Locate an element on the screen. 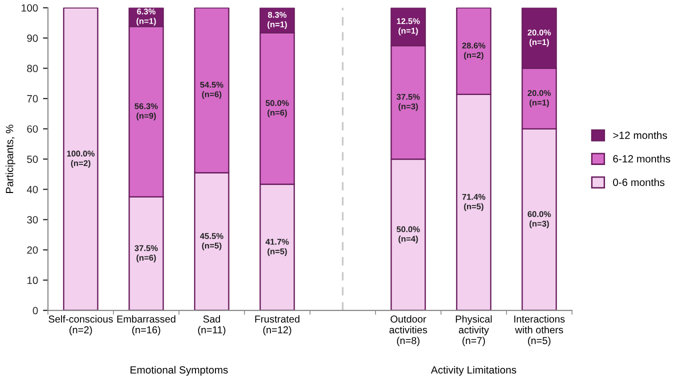  y-tick-label: 60 is located at coordinates (32, 129).